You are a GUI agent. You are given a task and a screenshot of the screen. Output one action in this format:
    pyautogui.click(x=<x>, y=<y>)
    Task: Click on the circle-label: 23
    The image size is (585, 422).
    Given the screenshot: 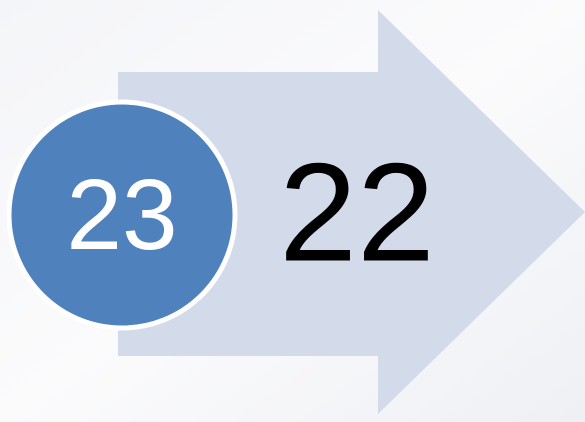 What is the action you would take?
    pyautogui.click(x=121, y=215)
    